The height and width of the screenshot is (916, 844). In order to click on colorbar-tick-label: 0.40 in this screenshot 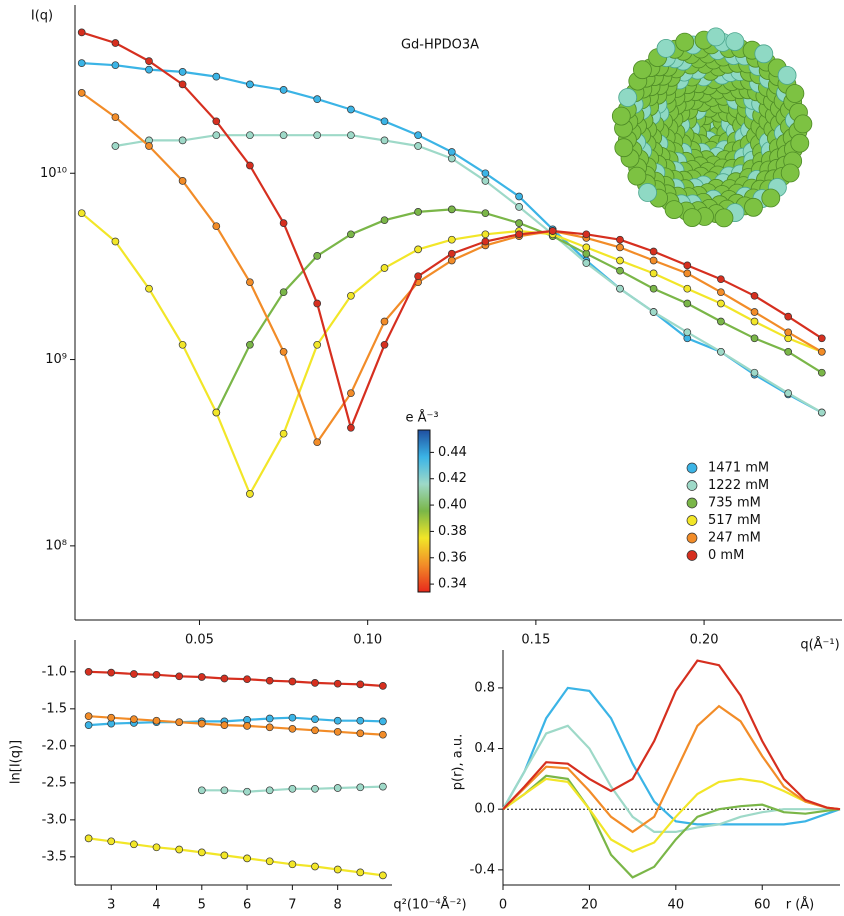, I will do `click(452, 505)`.